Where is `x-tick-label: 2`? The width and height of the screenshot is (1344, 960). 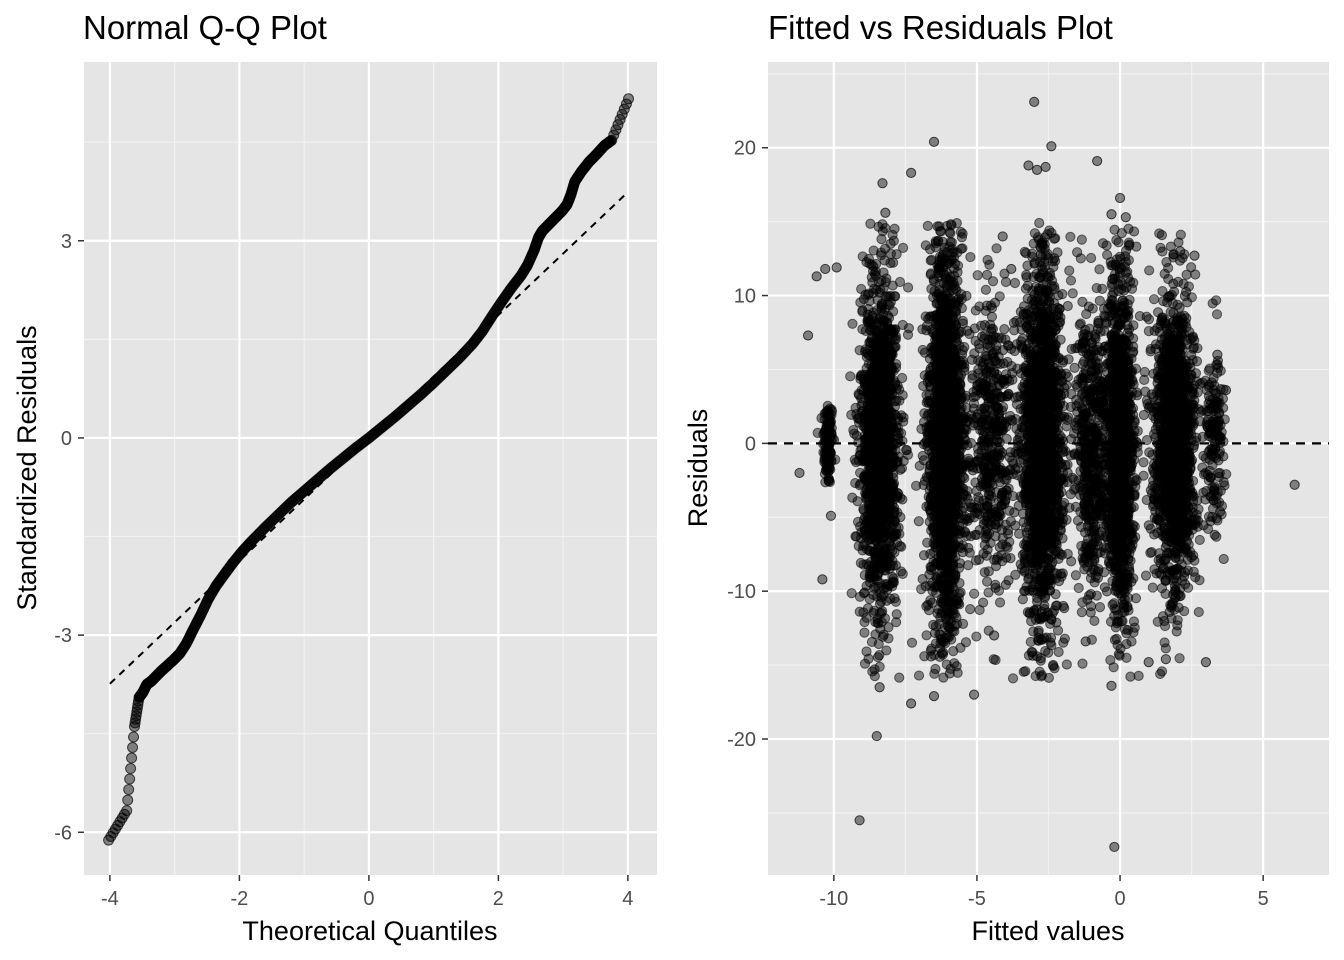 x-tick-label: 2 is located at coordinates (498, 899).